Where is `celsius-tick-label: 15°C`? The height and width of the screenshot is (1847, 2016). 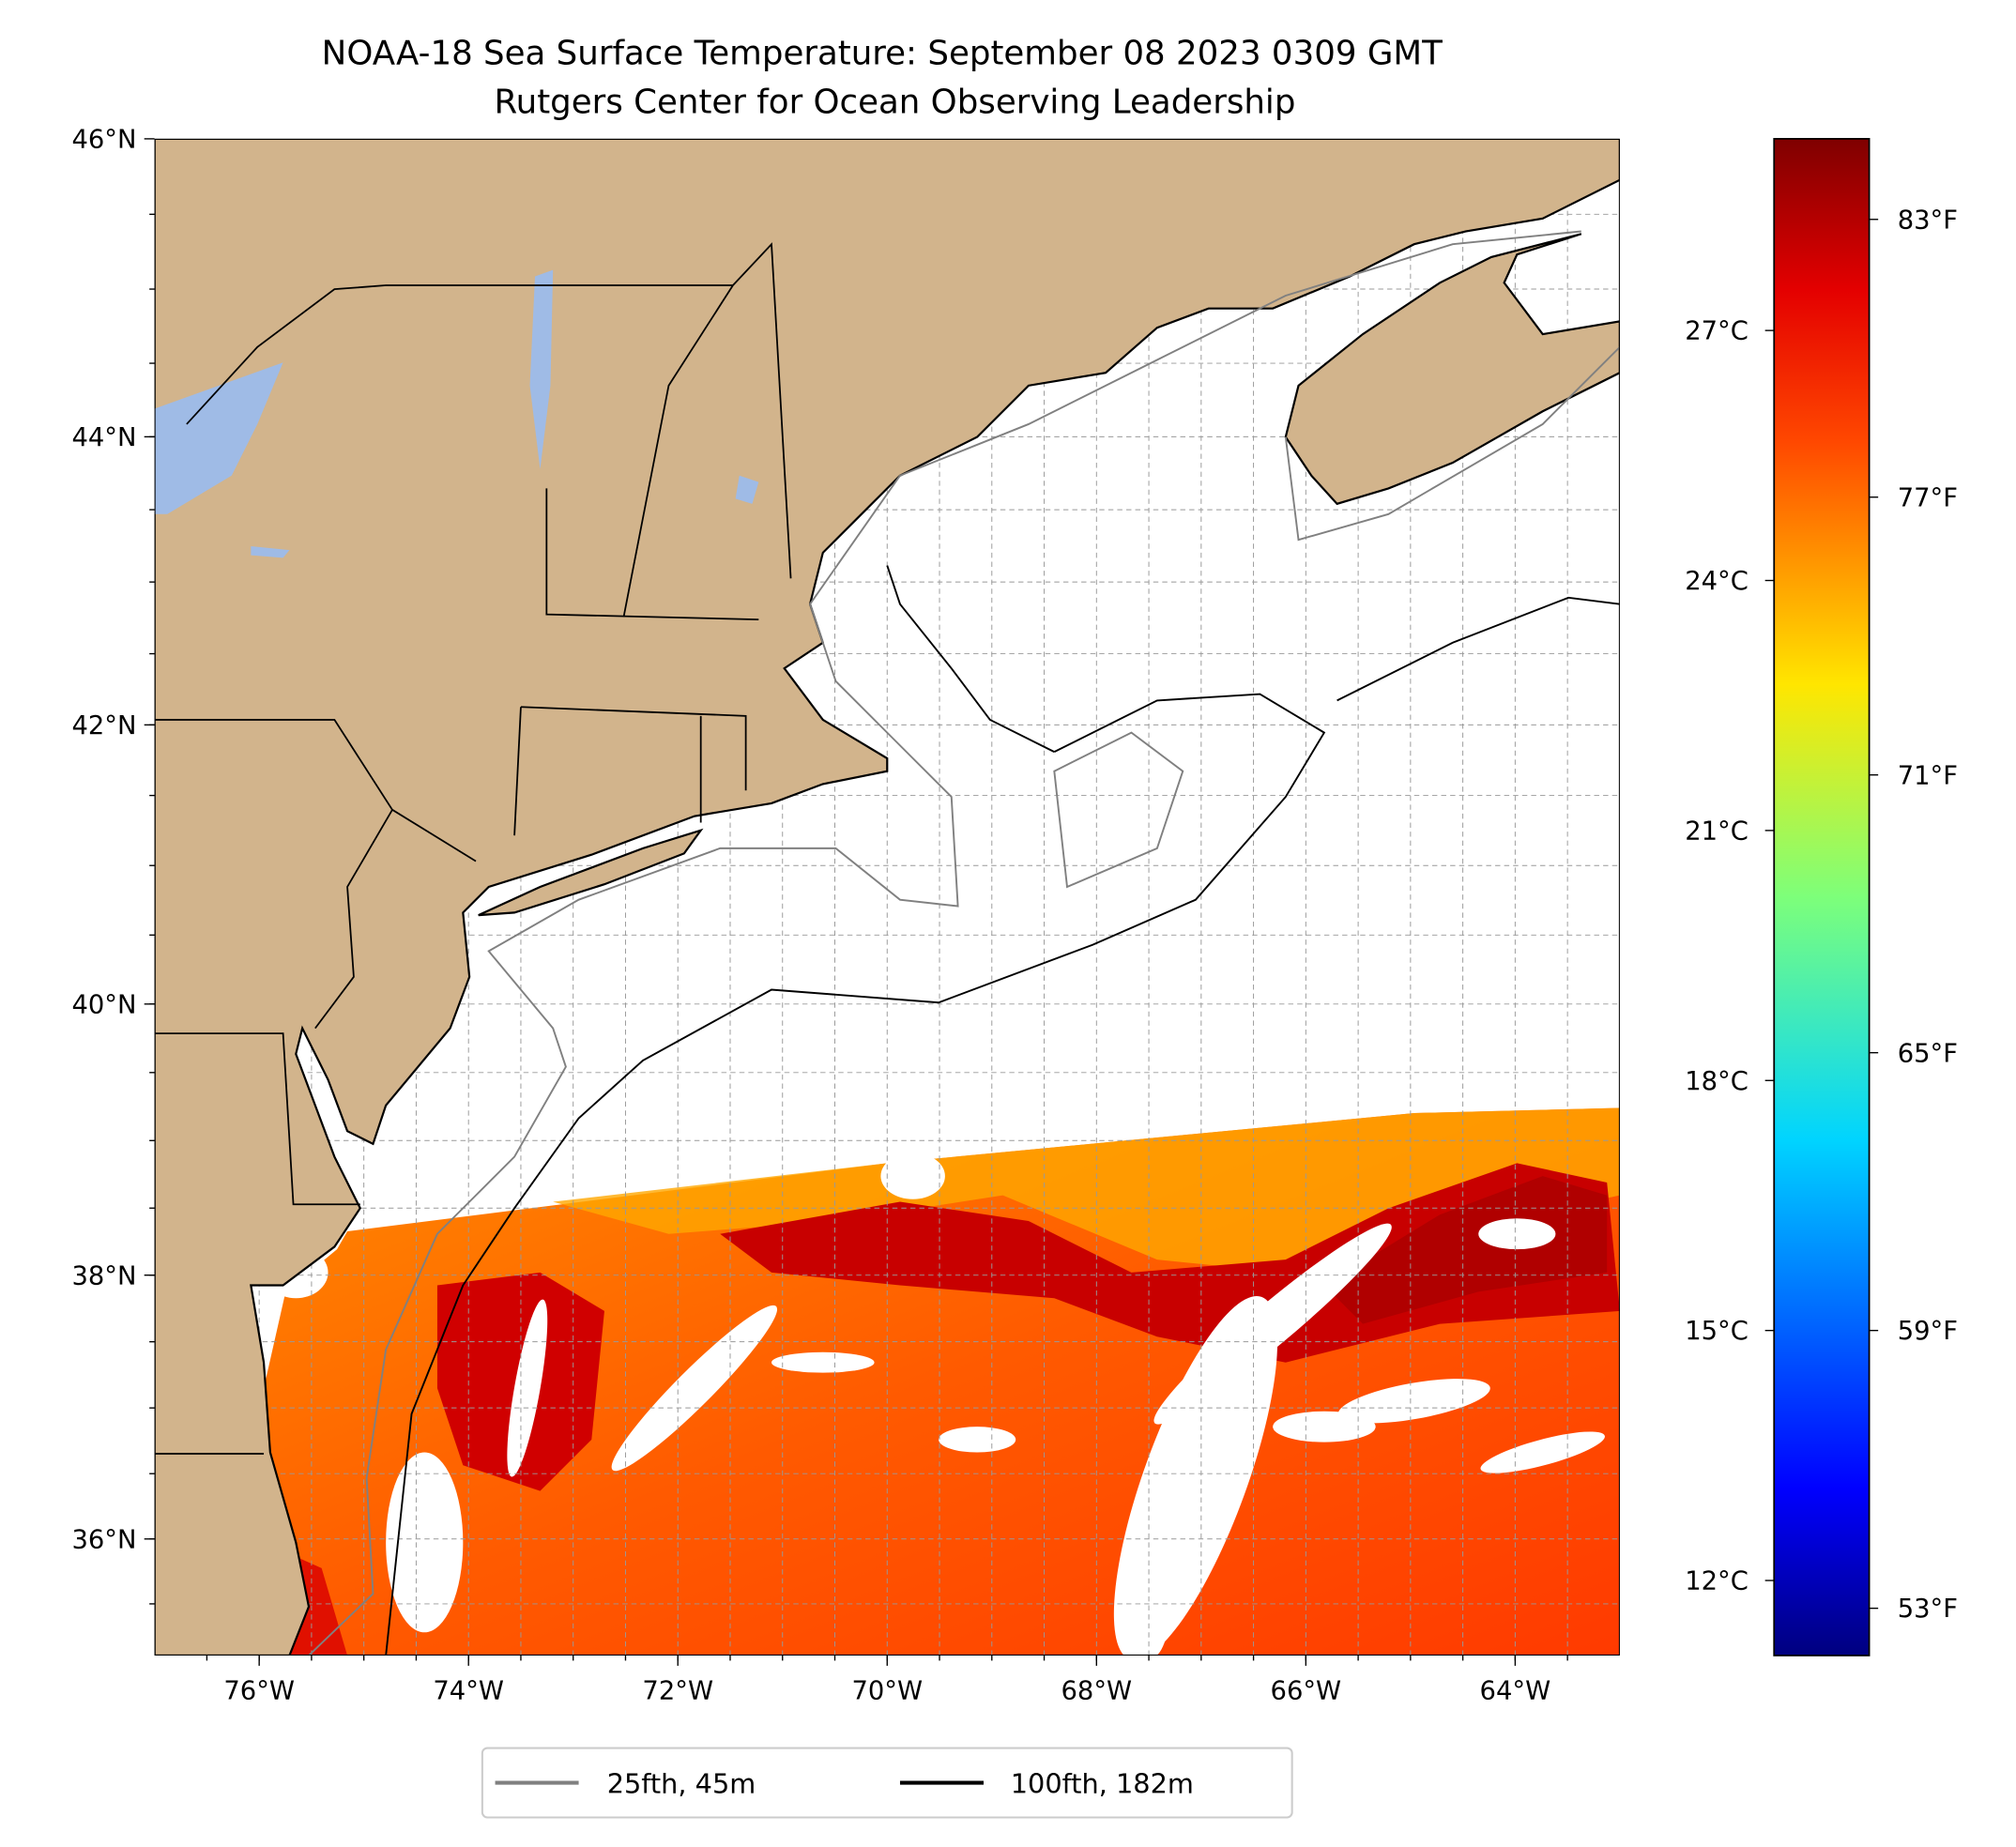 celsius-tick-label: 15°C is located at coordinates (1717, 1331).